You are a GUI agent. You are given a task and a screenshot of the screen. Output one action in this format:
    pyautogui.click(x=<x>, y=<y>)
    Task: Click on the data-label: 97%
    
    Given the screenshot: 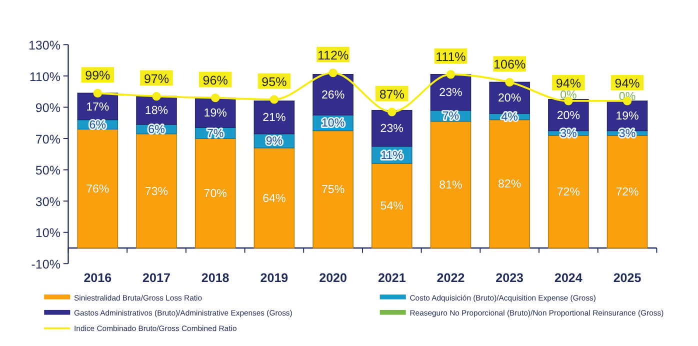 What is the action you would take?
    pyautogui.click(x=157, y=79)
    